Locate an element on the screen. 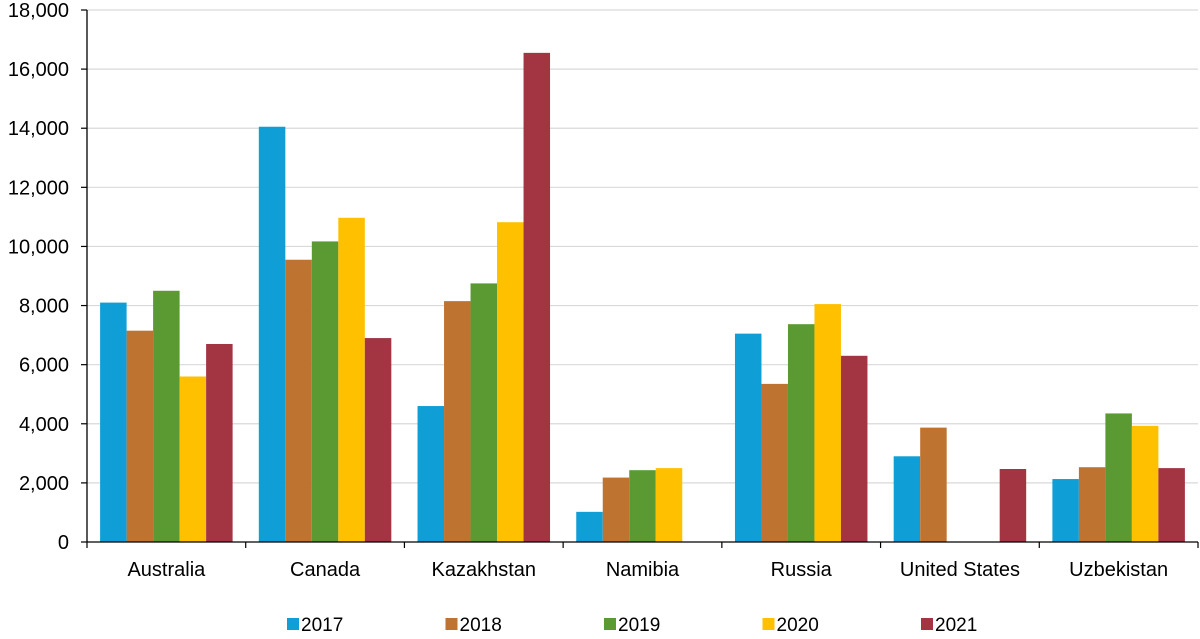  y-tick-label: 12,000 is located at coordinates (38, 188).